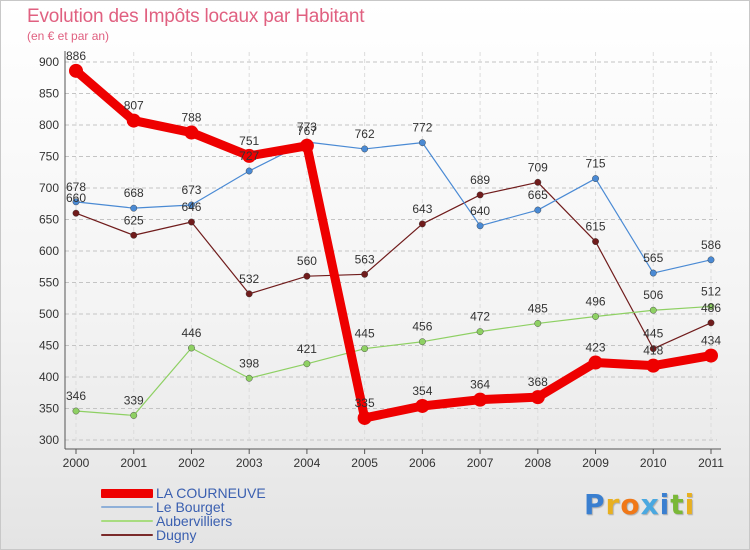  What do you see at coordinates (422, 128) in the screenshot?
I see `data-label: 772` at bounding box center [422, 128].